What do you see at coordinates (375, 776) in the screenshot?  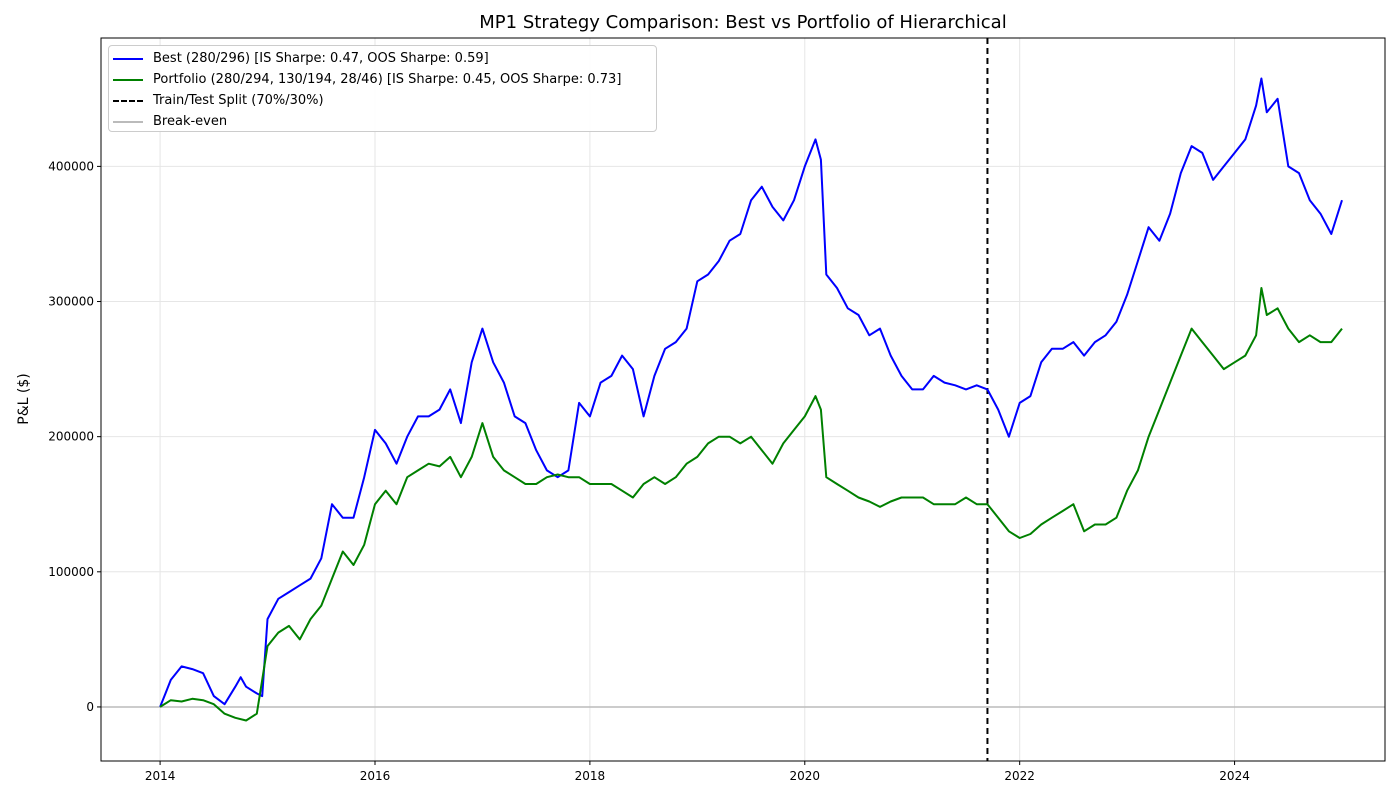 I see `x-tick-label: 2016` at bounding box center [375, 776].